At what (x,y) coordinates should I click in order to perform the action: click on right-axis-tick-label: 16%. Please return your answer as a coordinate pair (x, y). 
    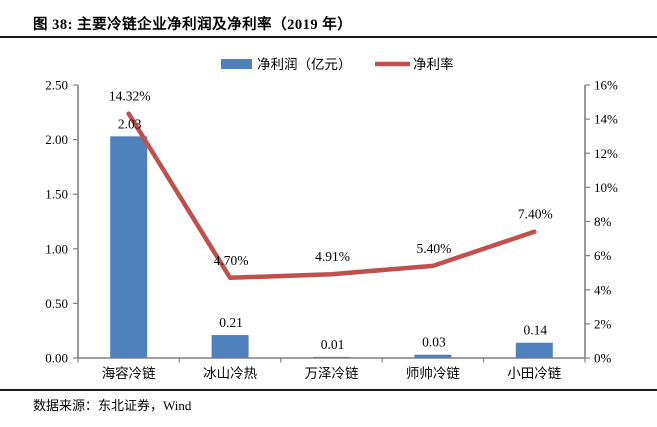
    Looking at the image, I should click on (606, 85).